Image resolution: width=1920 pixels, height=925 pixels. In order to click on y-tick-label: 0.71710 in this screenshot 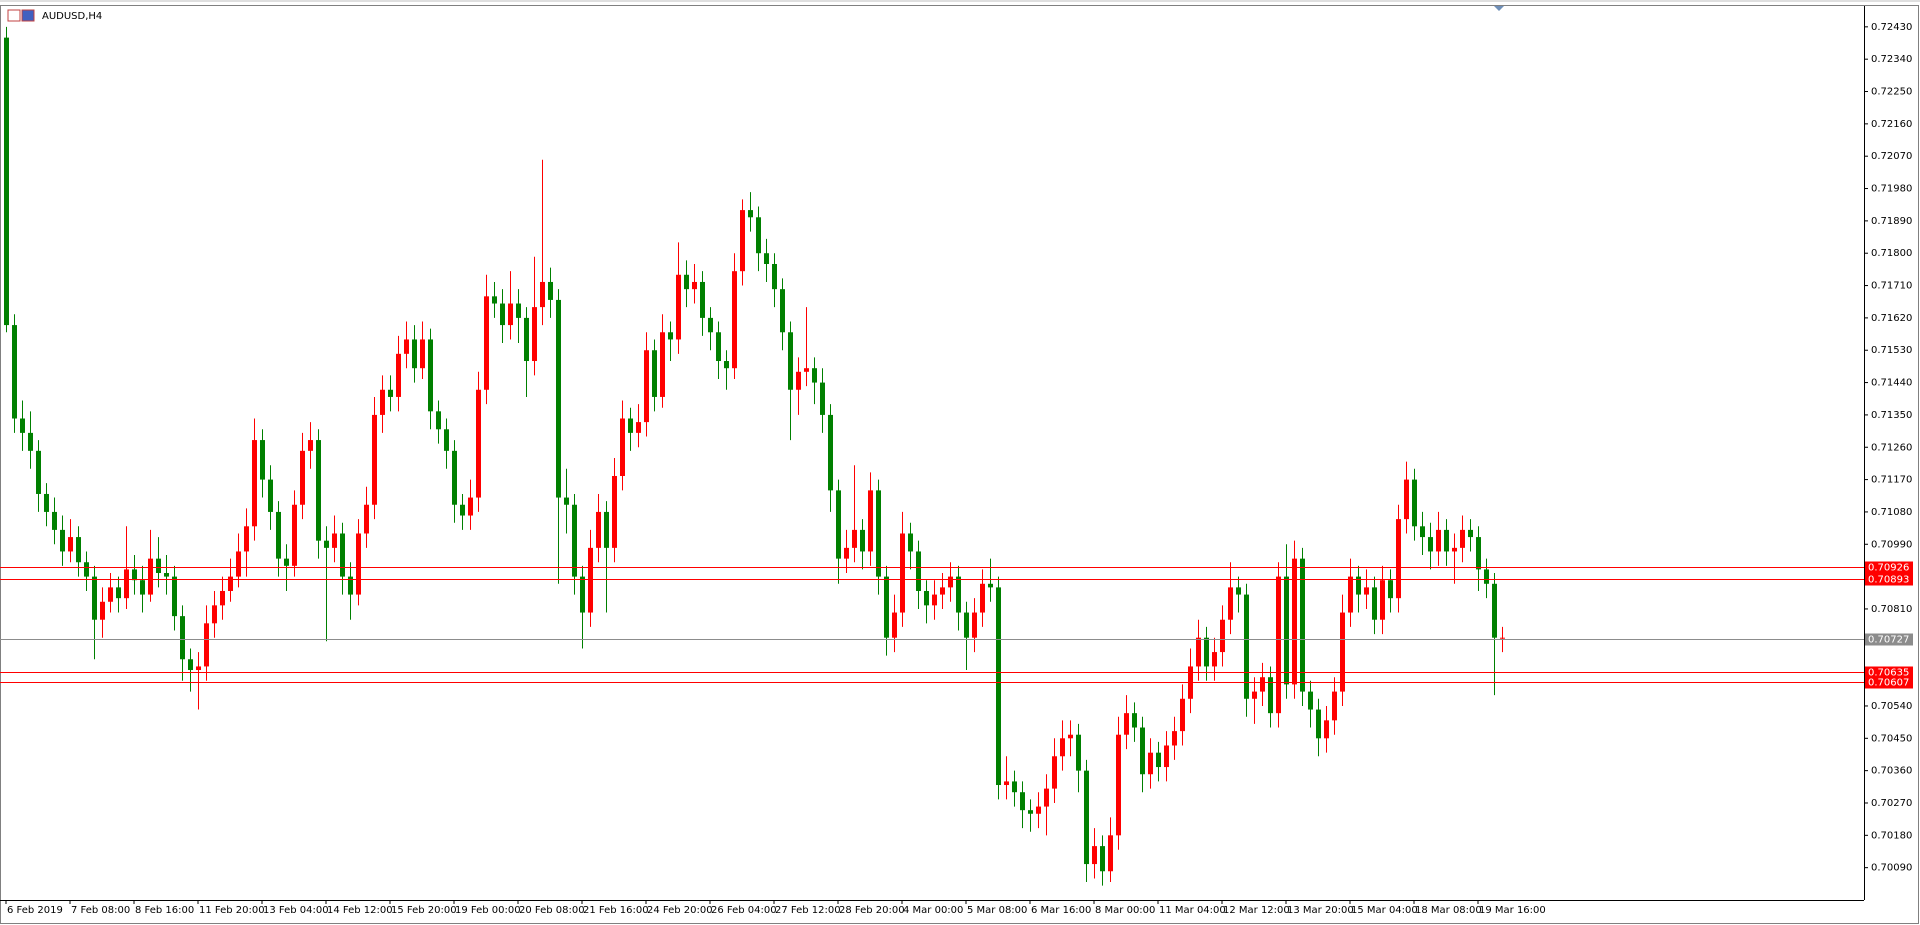, I will do `click(1891, 286)`.